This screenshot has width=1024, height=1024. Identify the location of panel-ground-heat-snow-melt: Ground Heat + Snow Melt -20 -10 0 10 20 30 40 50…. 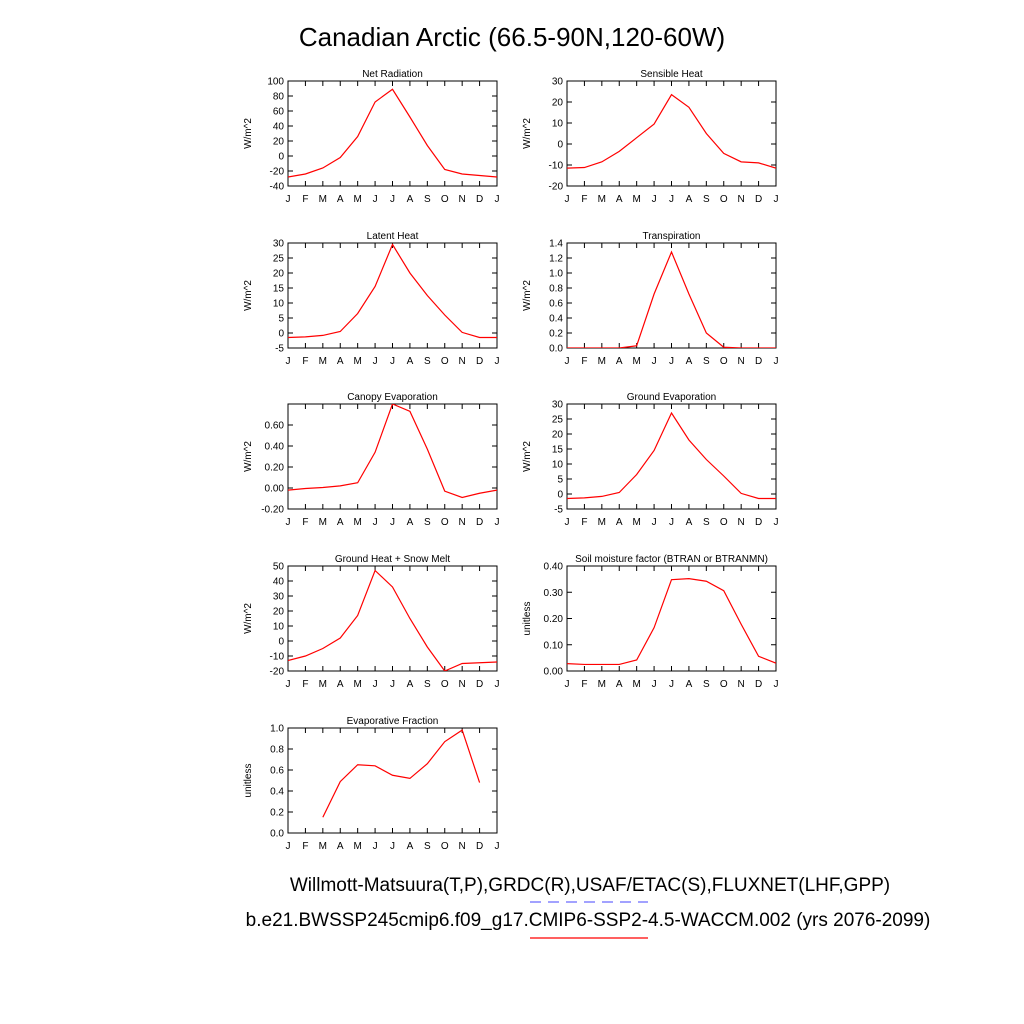
(371, 622).